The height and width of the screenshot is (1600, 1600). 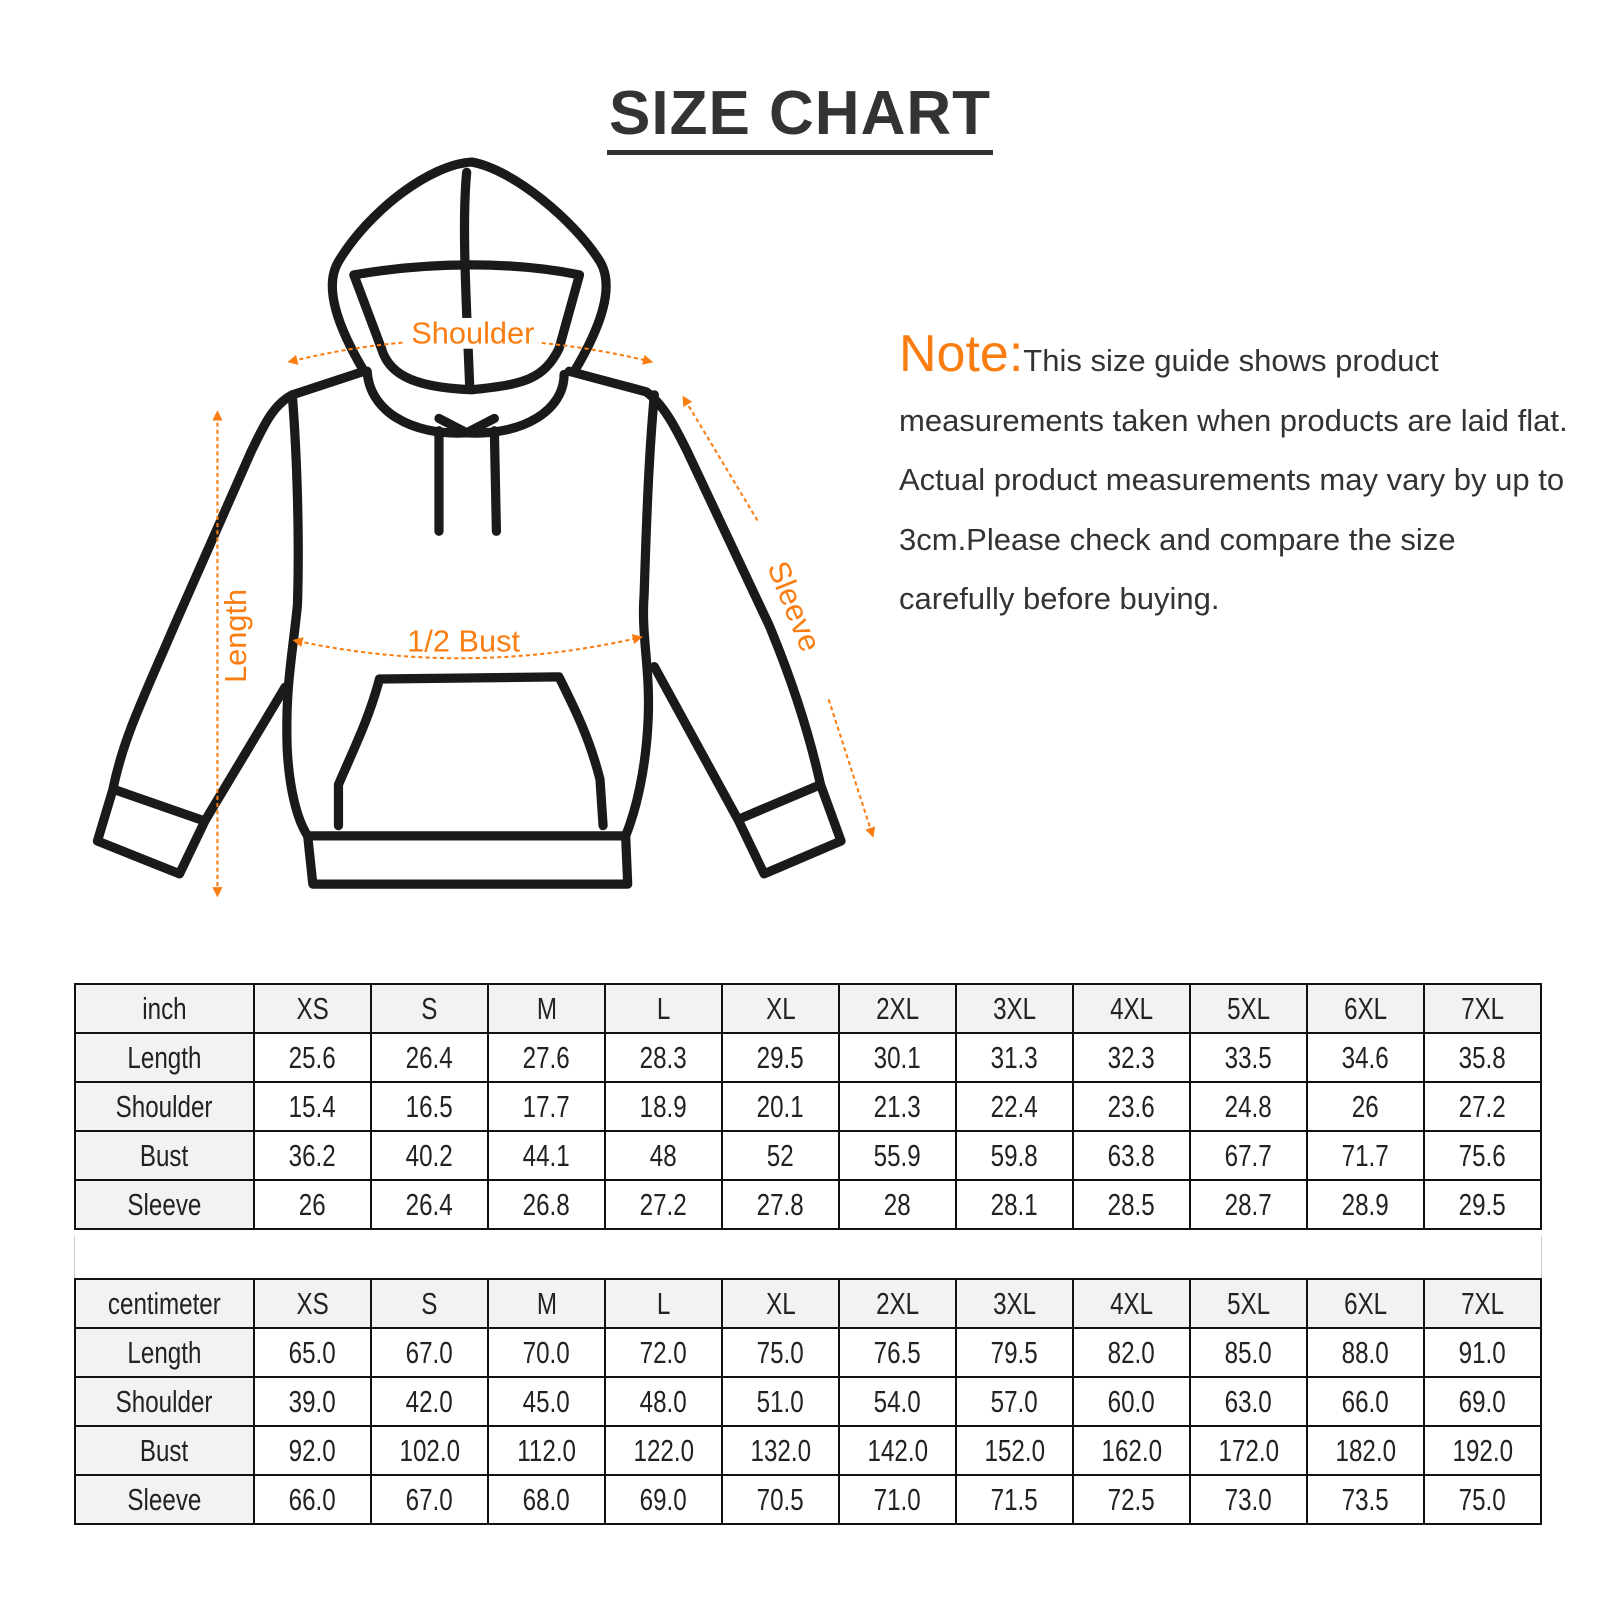 What do you see at coordinates (1365, 1450) in the screenshot?
I see `value-cell: 182.0` at bounding box center [1365, 1450].